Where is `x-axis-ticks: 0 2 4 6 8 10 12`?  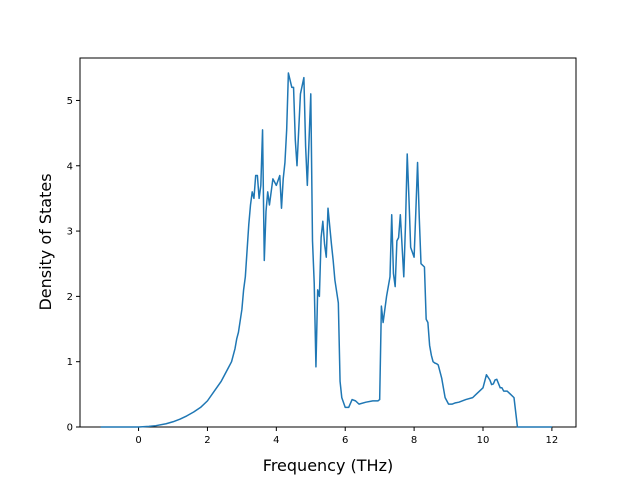 x-axis-ticks: 0 2 4 6 8 10 12 is located at coordinates (346, 436).